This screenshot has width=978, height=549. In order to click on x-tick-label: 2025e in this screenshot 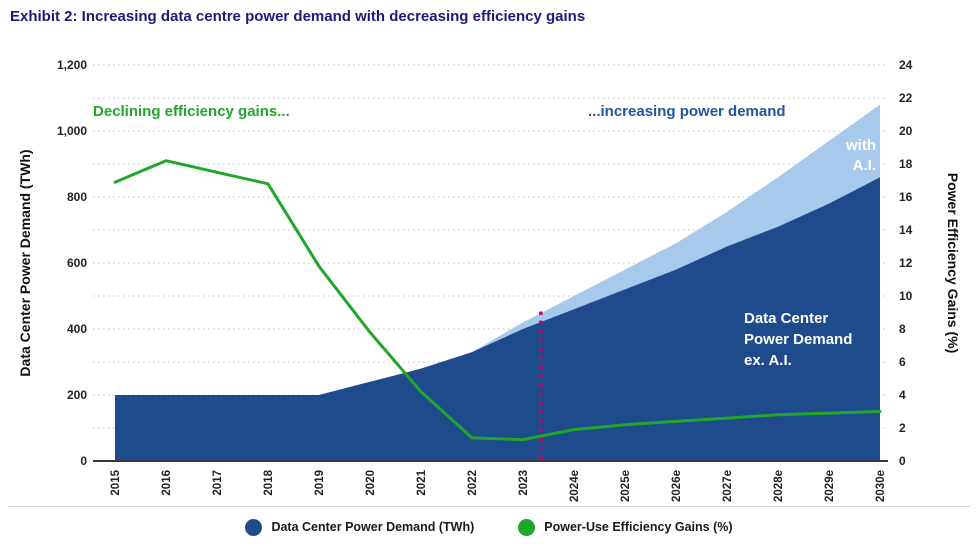, I will do `click(626, 486)`.